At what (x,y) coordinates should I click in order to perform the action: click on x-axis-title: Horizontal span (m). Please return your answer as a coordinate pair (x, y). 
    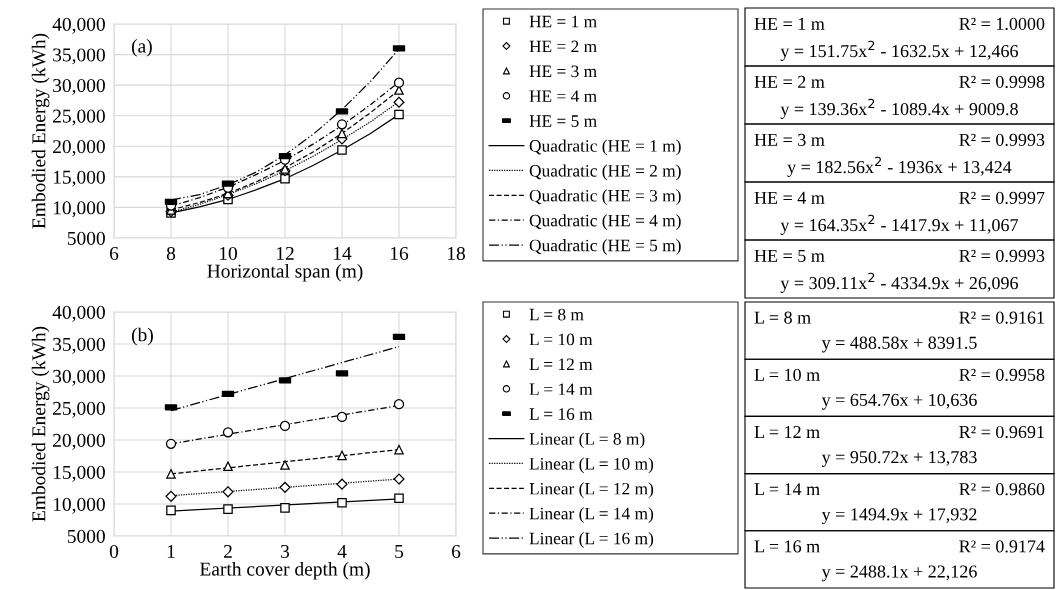
    Looking at the image, I should click on (285, 272).